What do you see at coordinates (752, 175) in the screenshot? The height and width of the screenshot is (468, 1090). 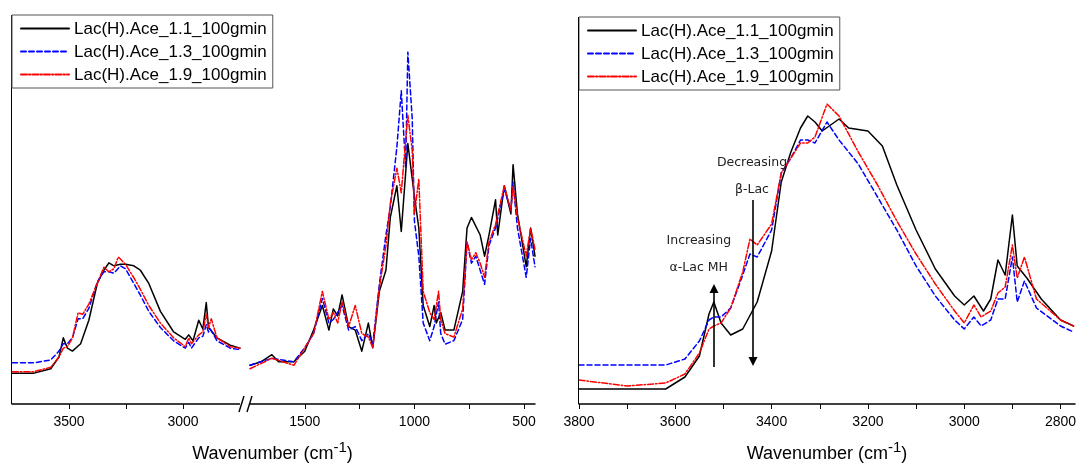 I see `annotation: Decreasing β-Lac` at bounding box center [752, 175].